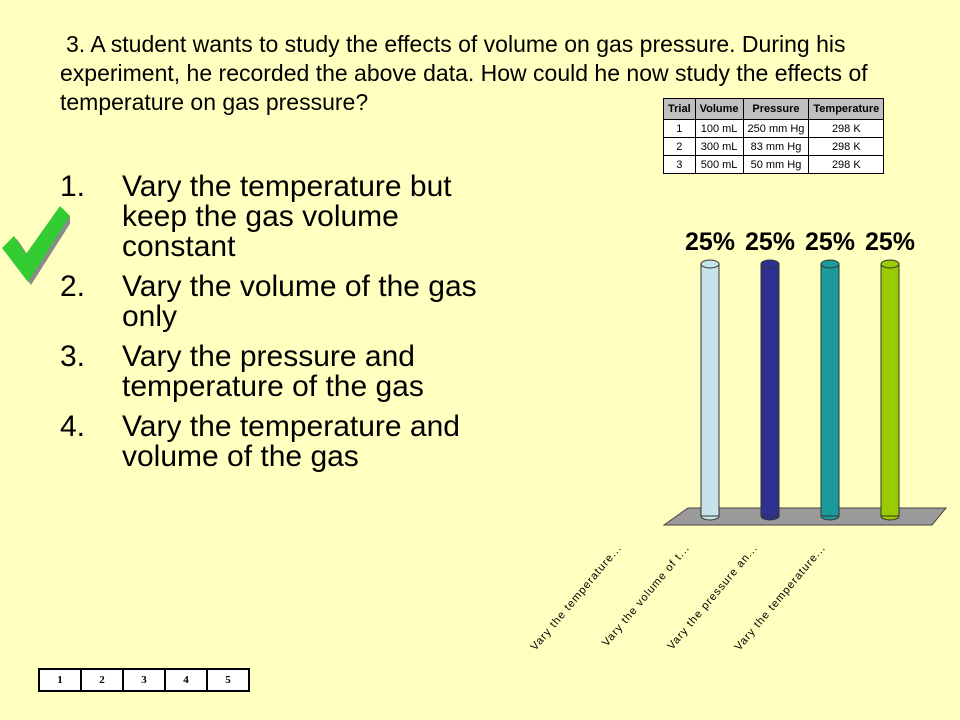 This screenshot has width=960, height=720. What do you see at coordinates (76, 44) in the screenshot?
I see `question-number: 3.` at bounding box center [76, 44].